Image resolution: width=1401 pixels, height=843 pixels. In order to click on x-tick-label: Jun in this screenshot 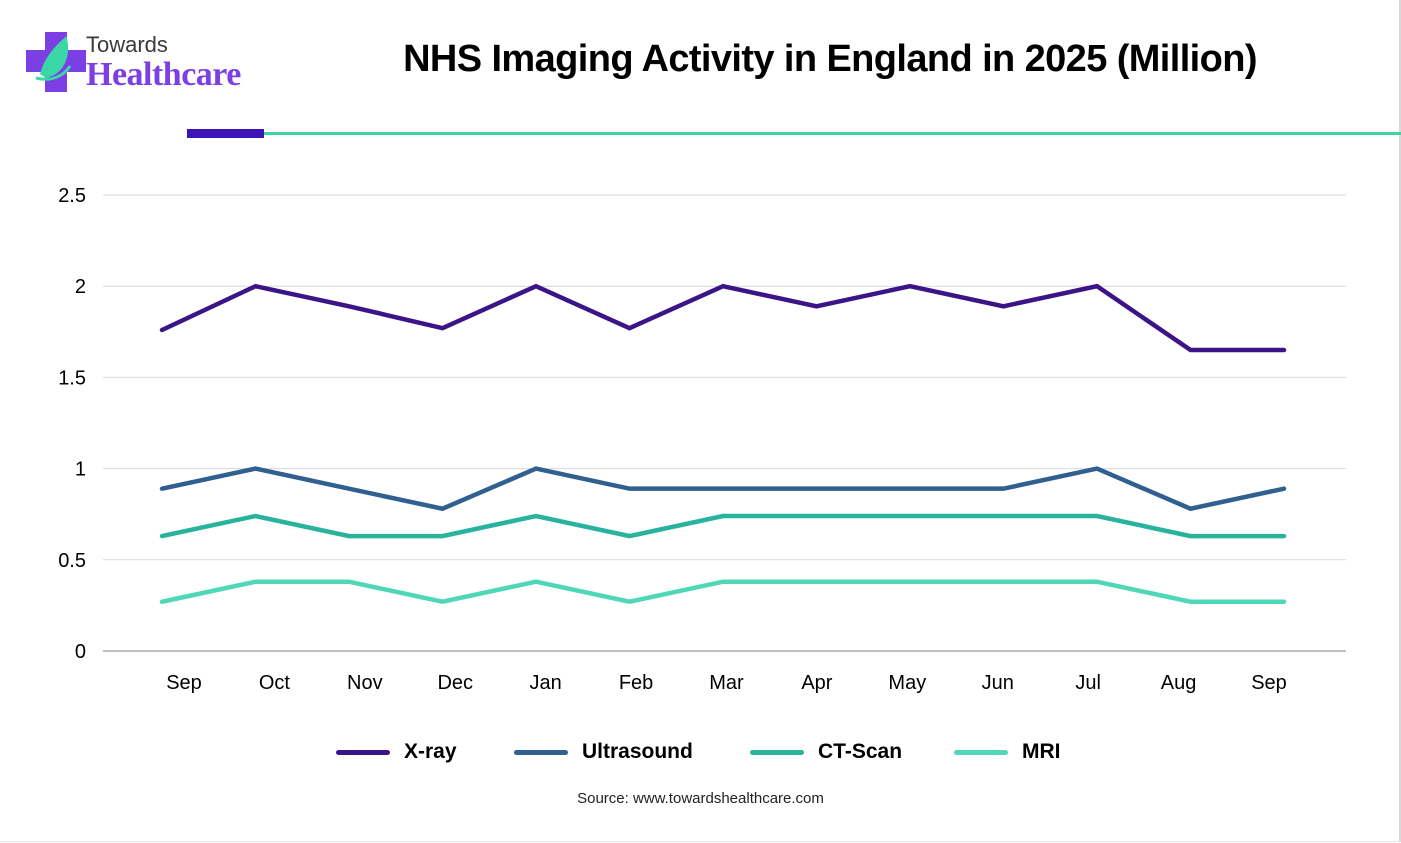, I will do `click(998, 683)`.